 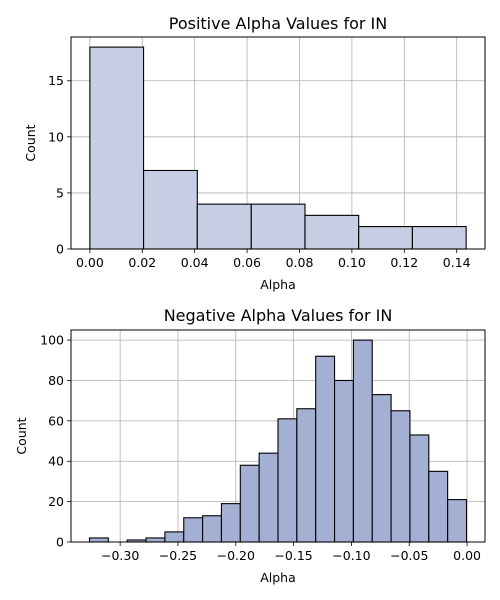 I want to click on positive-alpha-x-tick-label: 0.00, so click(x=90, y=262).